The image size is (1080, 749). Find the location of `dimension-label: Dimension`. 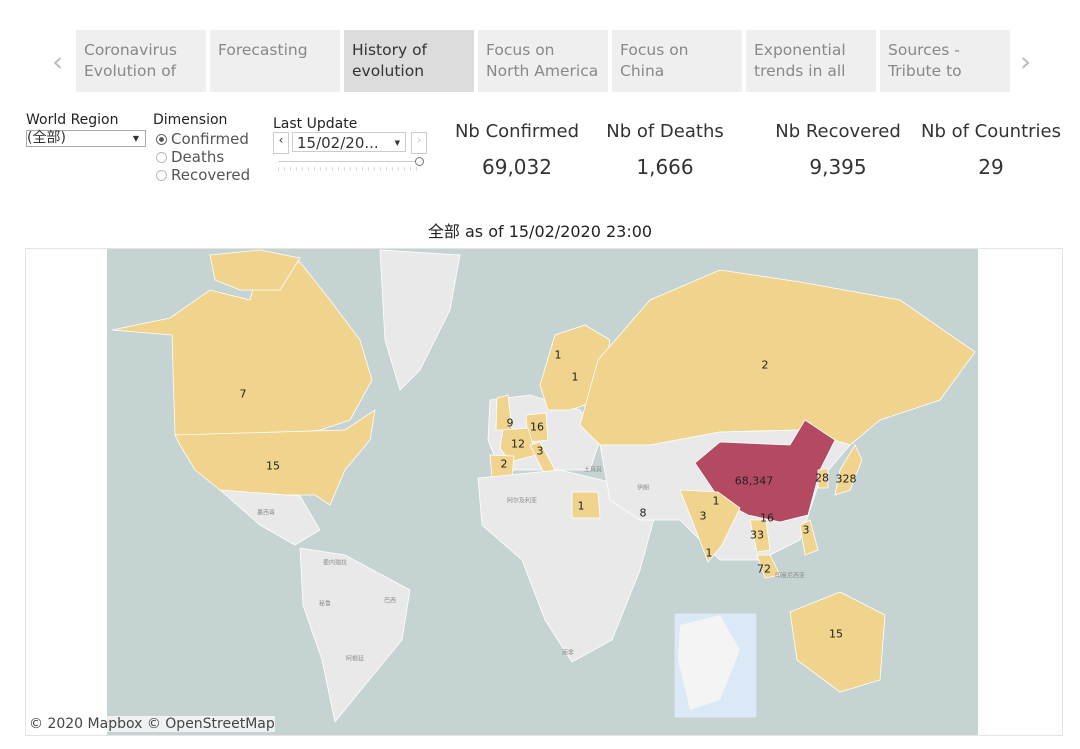

dimension-label: Dimension is located at coordinates (190, 120).